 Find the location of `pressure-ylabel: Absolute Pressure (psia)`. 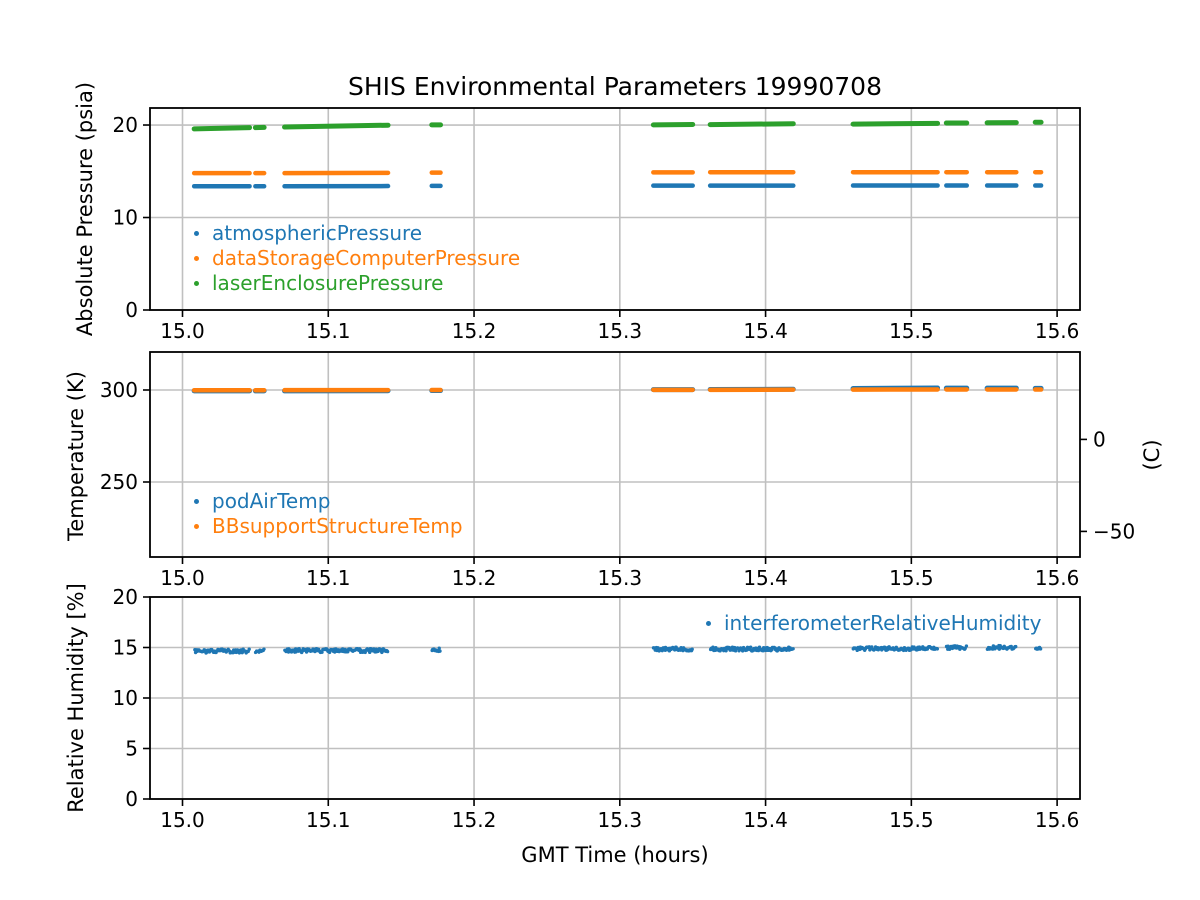

pressure-ylabel: Absolute Pressure (psia) is located at coordinates (85, 209).